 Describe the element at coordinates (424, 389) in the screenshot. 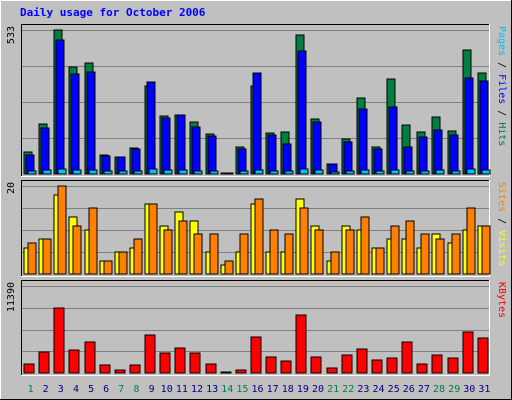

I see `x-tick-label-day-27: 27` at that location.